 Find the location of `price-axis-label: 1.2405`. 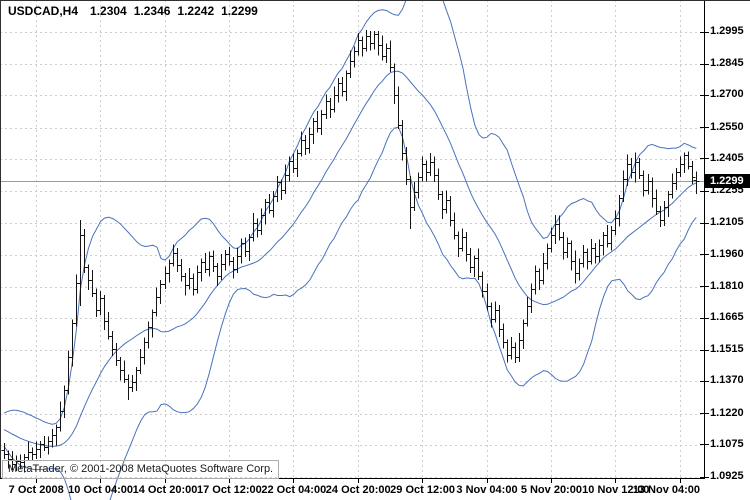

price-axis-label: 1.2405 is located at coordinates (727, 158).